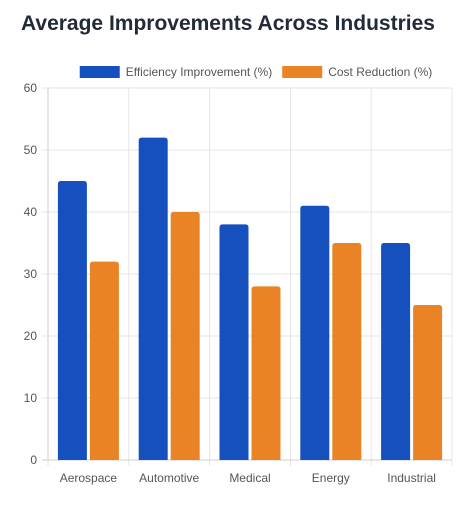 The image size is (462, 505). What do you see at coordinates (428, 382) in the screenshot?
I see `bar-cost-industrial` at bounding box center [428, 382].